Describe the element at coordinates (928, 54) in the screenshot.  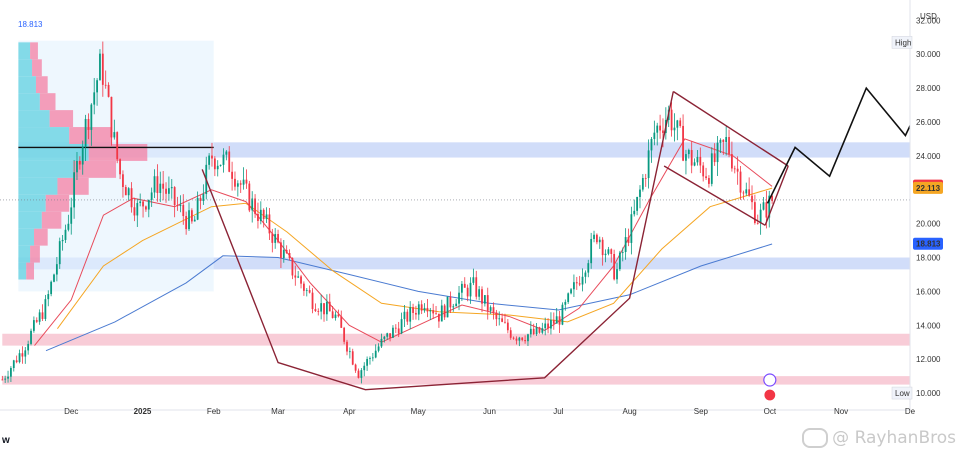
I see `price-tick-label: 30.000` at that location.